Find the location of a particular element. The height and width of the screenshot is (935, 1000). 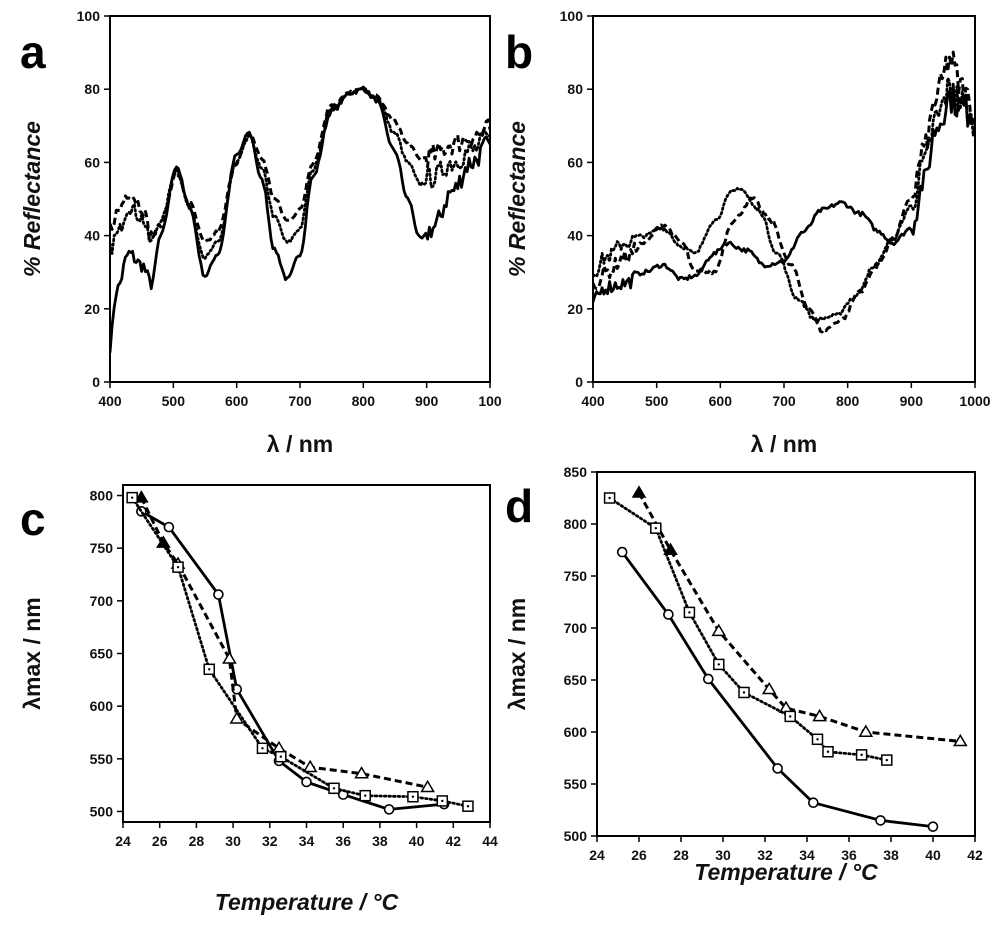

x-tick-label: 40 is located at coordinates (933, 855).